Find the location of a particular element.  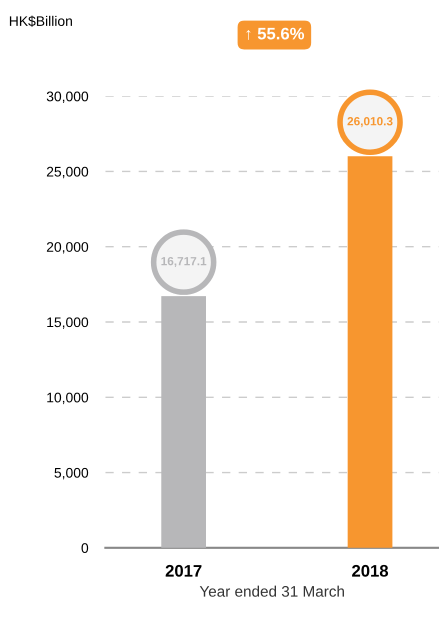

y-tick-label: 5,000 is located at coordinates (71, 474).